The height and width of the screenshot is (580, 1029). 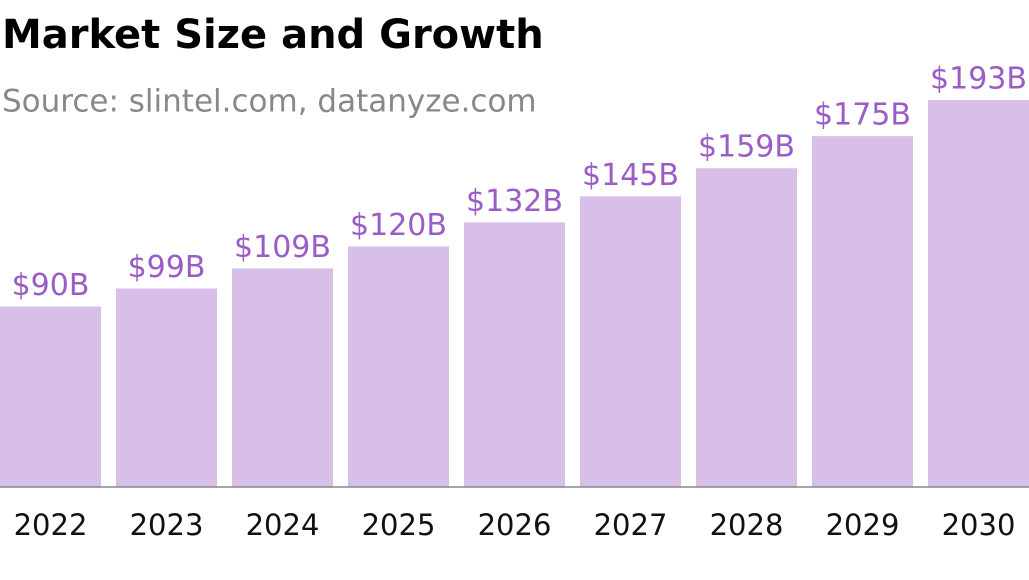 What do you see at coordinates (863, 525) in the screenshot?
I see `x-tick-label: 2029` at bounding box center [863, 525].